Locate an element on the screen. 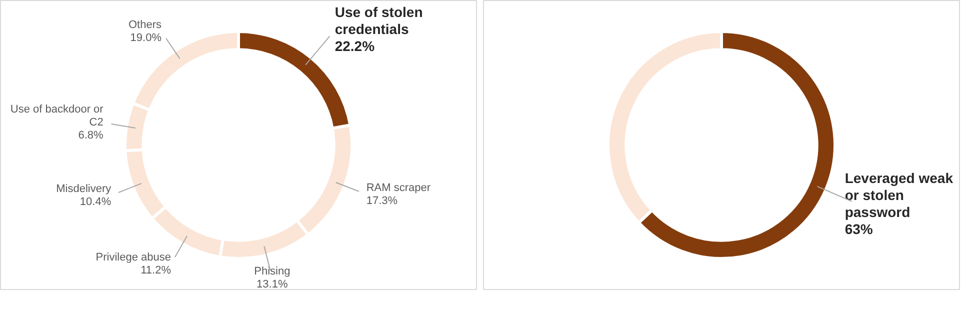 The image size is (963, 324). slice-label: Misdelivery is located at coordinates (84, 188).